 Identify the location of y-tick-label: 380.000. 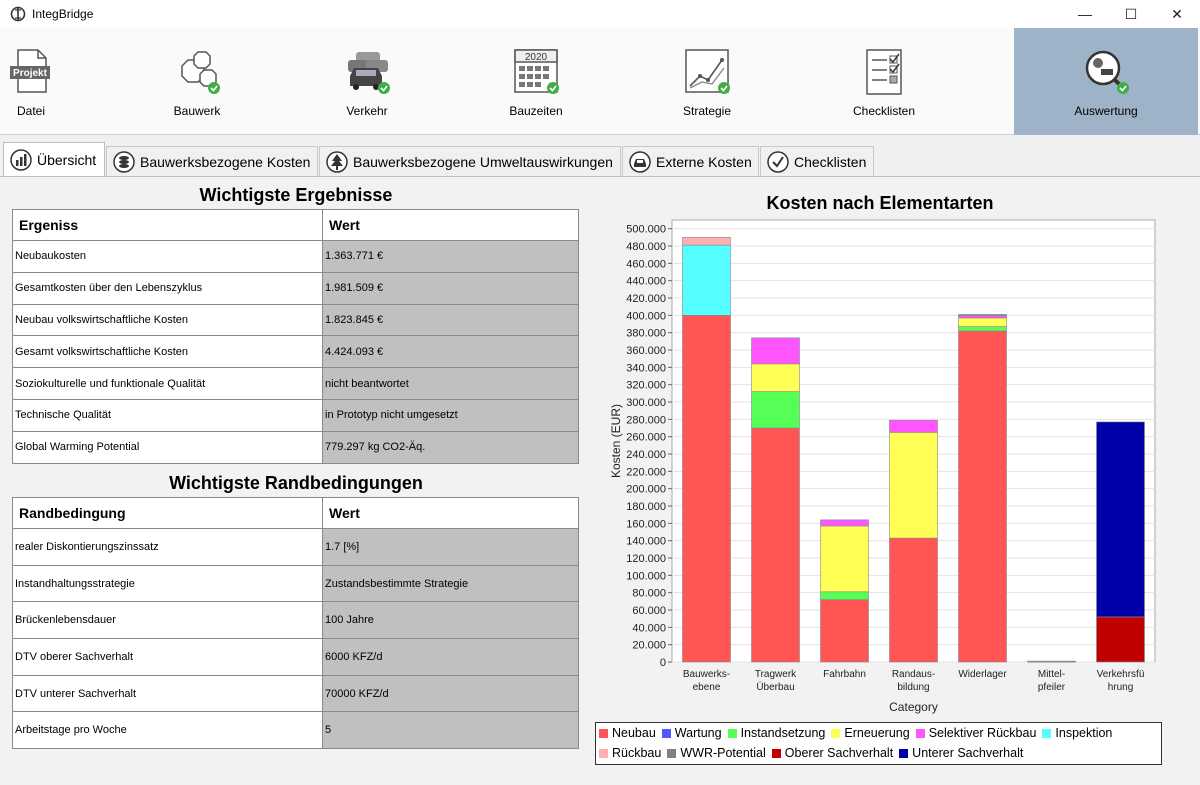
(646, 334).